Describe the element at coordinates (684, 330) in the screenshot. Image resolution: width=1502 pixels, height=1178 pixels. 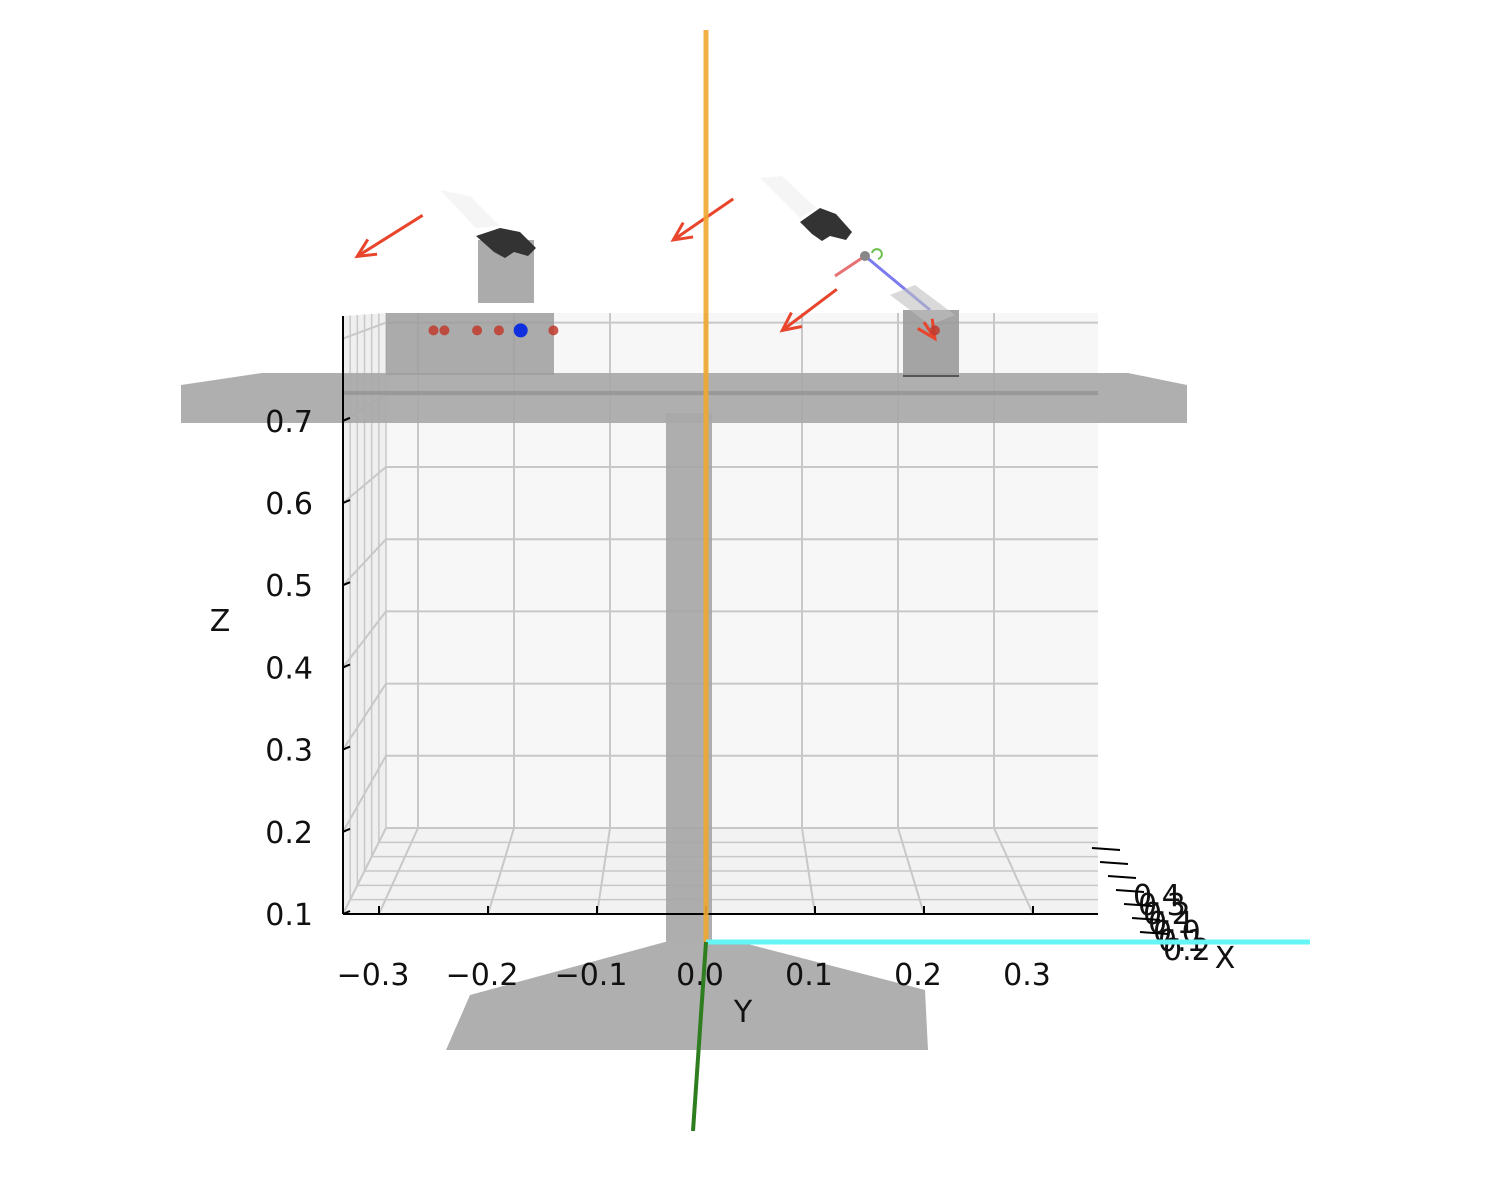
I see `markers` at that location.